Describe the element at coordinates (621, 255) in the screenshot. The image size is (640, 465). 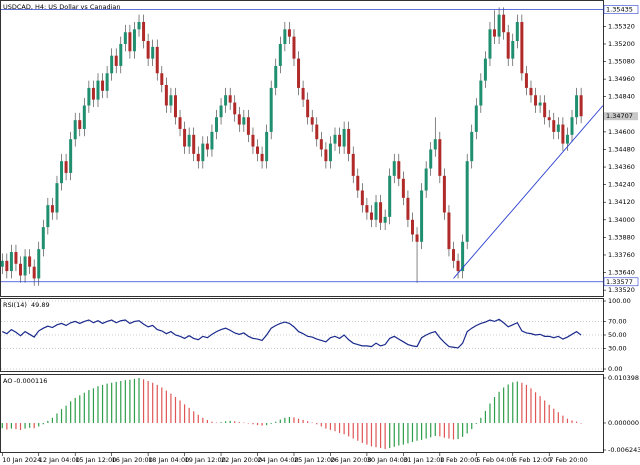
I see `y-tick-label: 1.33760` at that location.